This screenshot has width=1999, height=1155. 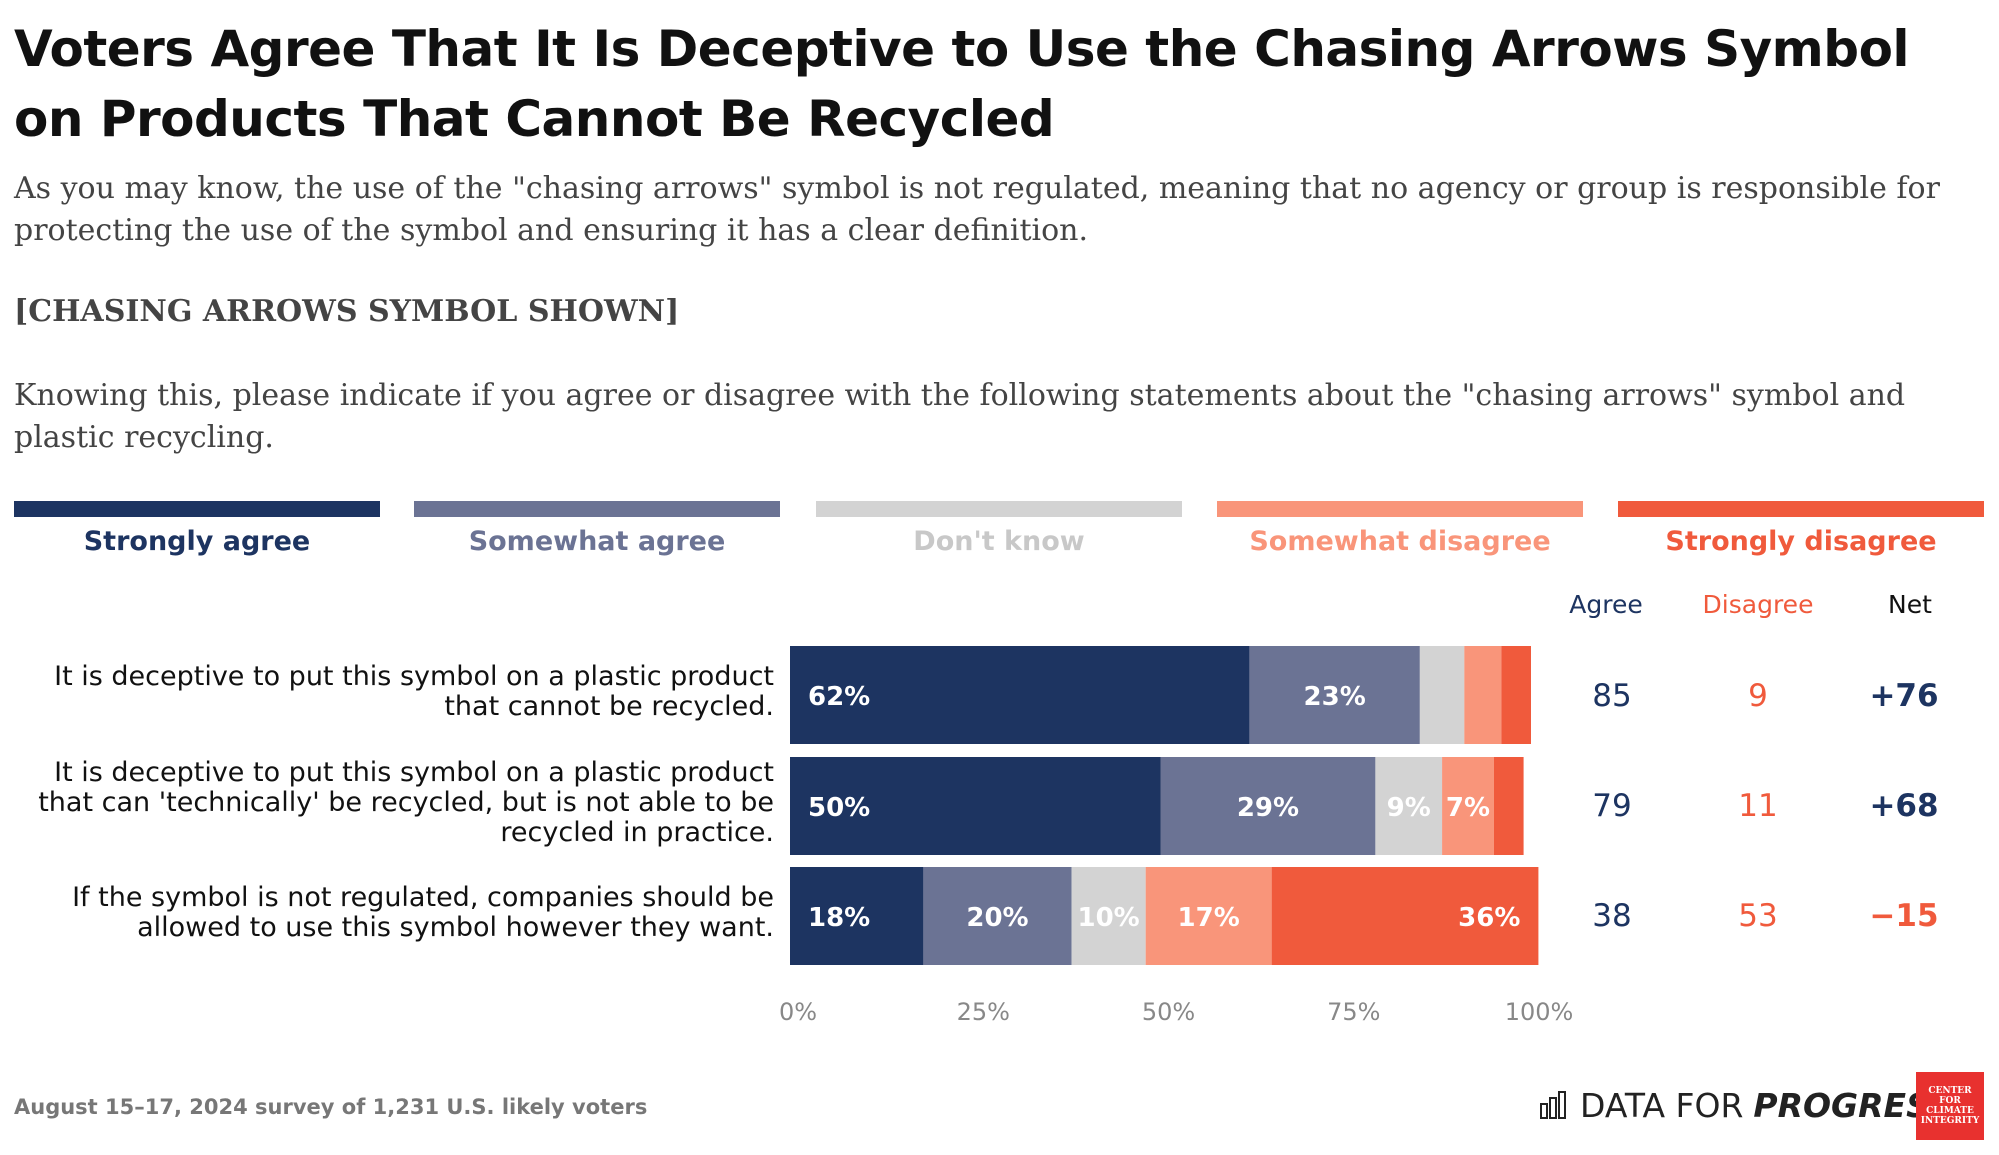 What do you see at coordinates (1400, 541) in the screenshot?
I see `legend-label: Somewhat disagree` at bounding box center [1400, 541].